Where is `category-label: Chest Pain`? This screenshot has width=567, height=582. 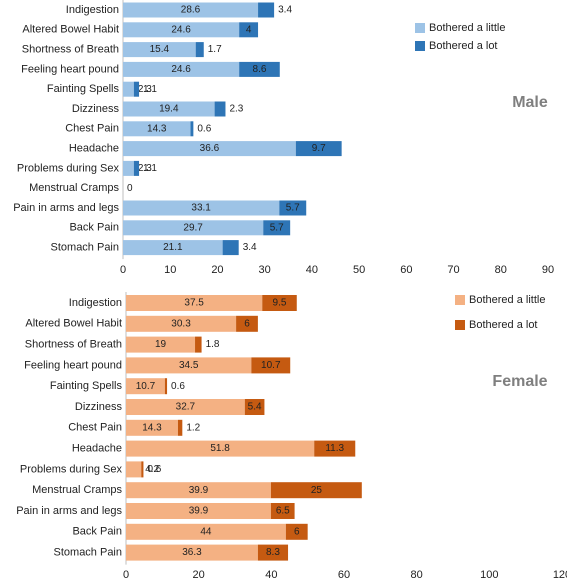 category-label: Chest Pain is located at coordinates (95, 428).